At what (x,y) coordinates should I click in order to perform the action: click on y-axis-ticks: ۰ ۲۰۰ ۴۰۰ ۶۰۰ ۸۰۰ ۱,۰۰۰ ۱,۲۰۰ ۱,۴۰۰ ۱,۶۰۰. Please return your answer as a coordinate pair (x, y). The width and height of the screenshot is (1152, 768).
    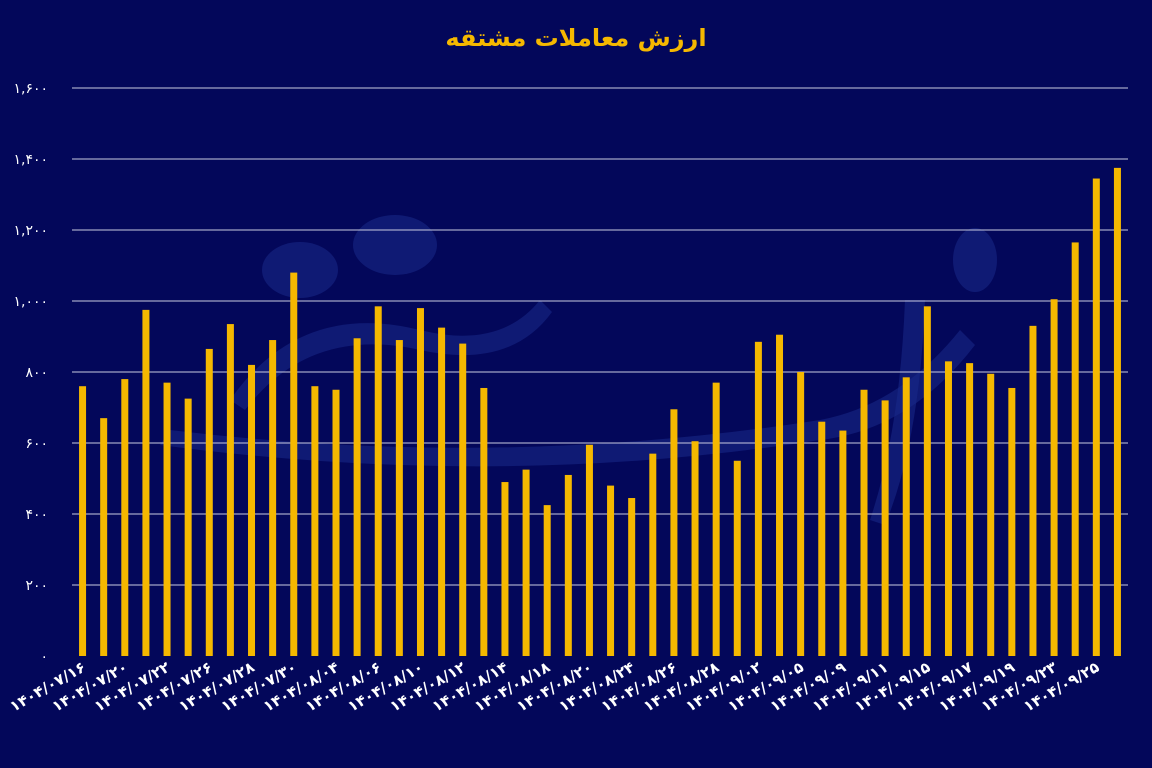
    Looking at the image, I should click on (30, 373).